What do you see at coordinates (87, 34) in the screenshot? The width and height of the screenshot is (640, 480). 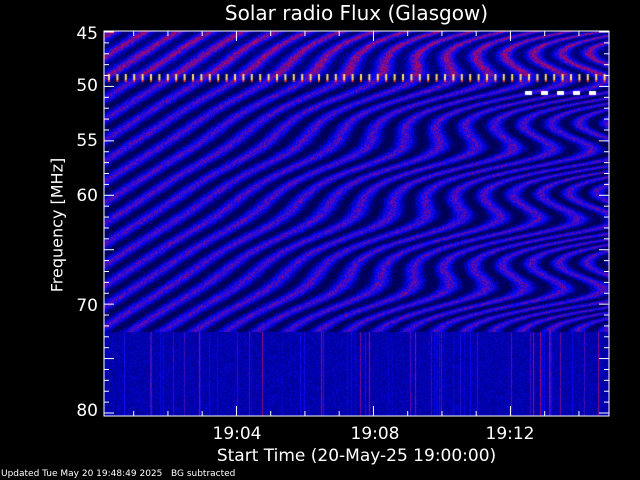 I see `y-tick-label: 45` at bounding box center [87, 34].